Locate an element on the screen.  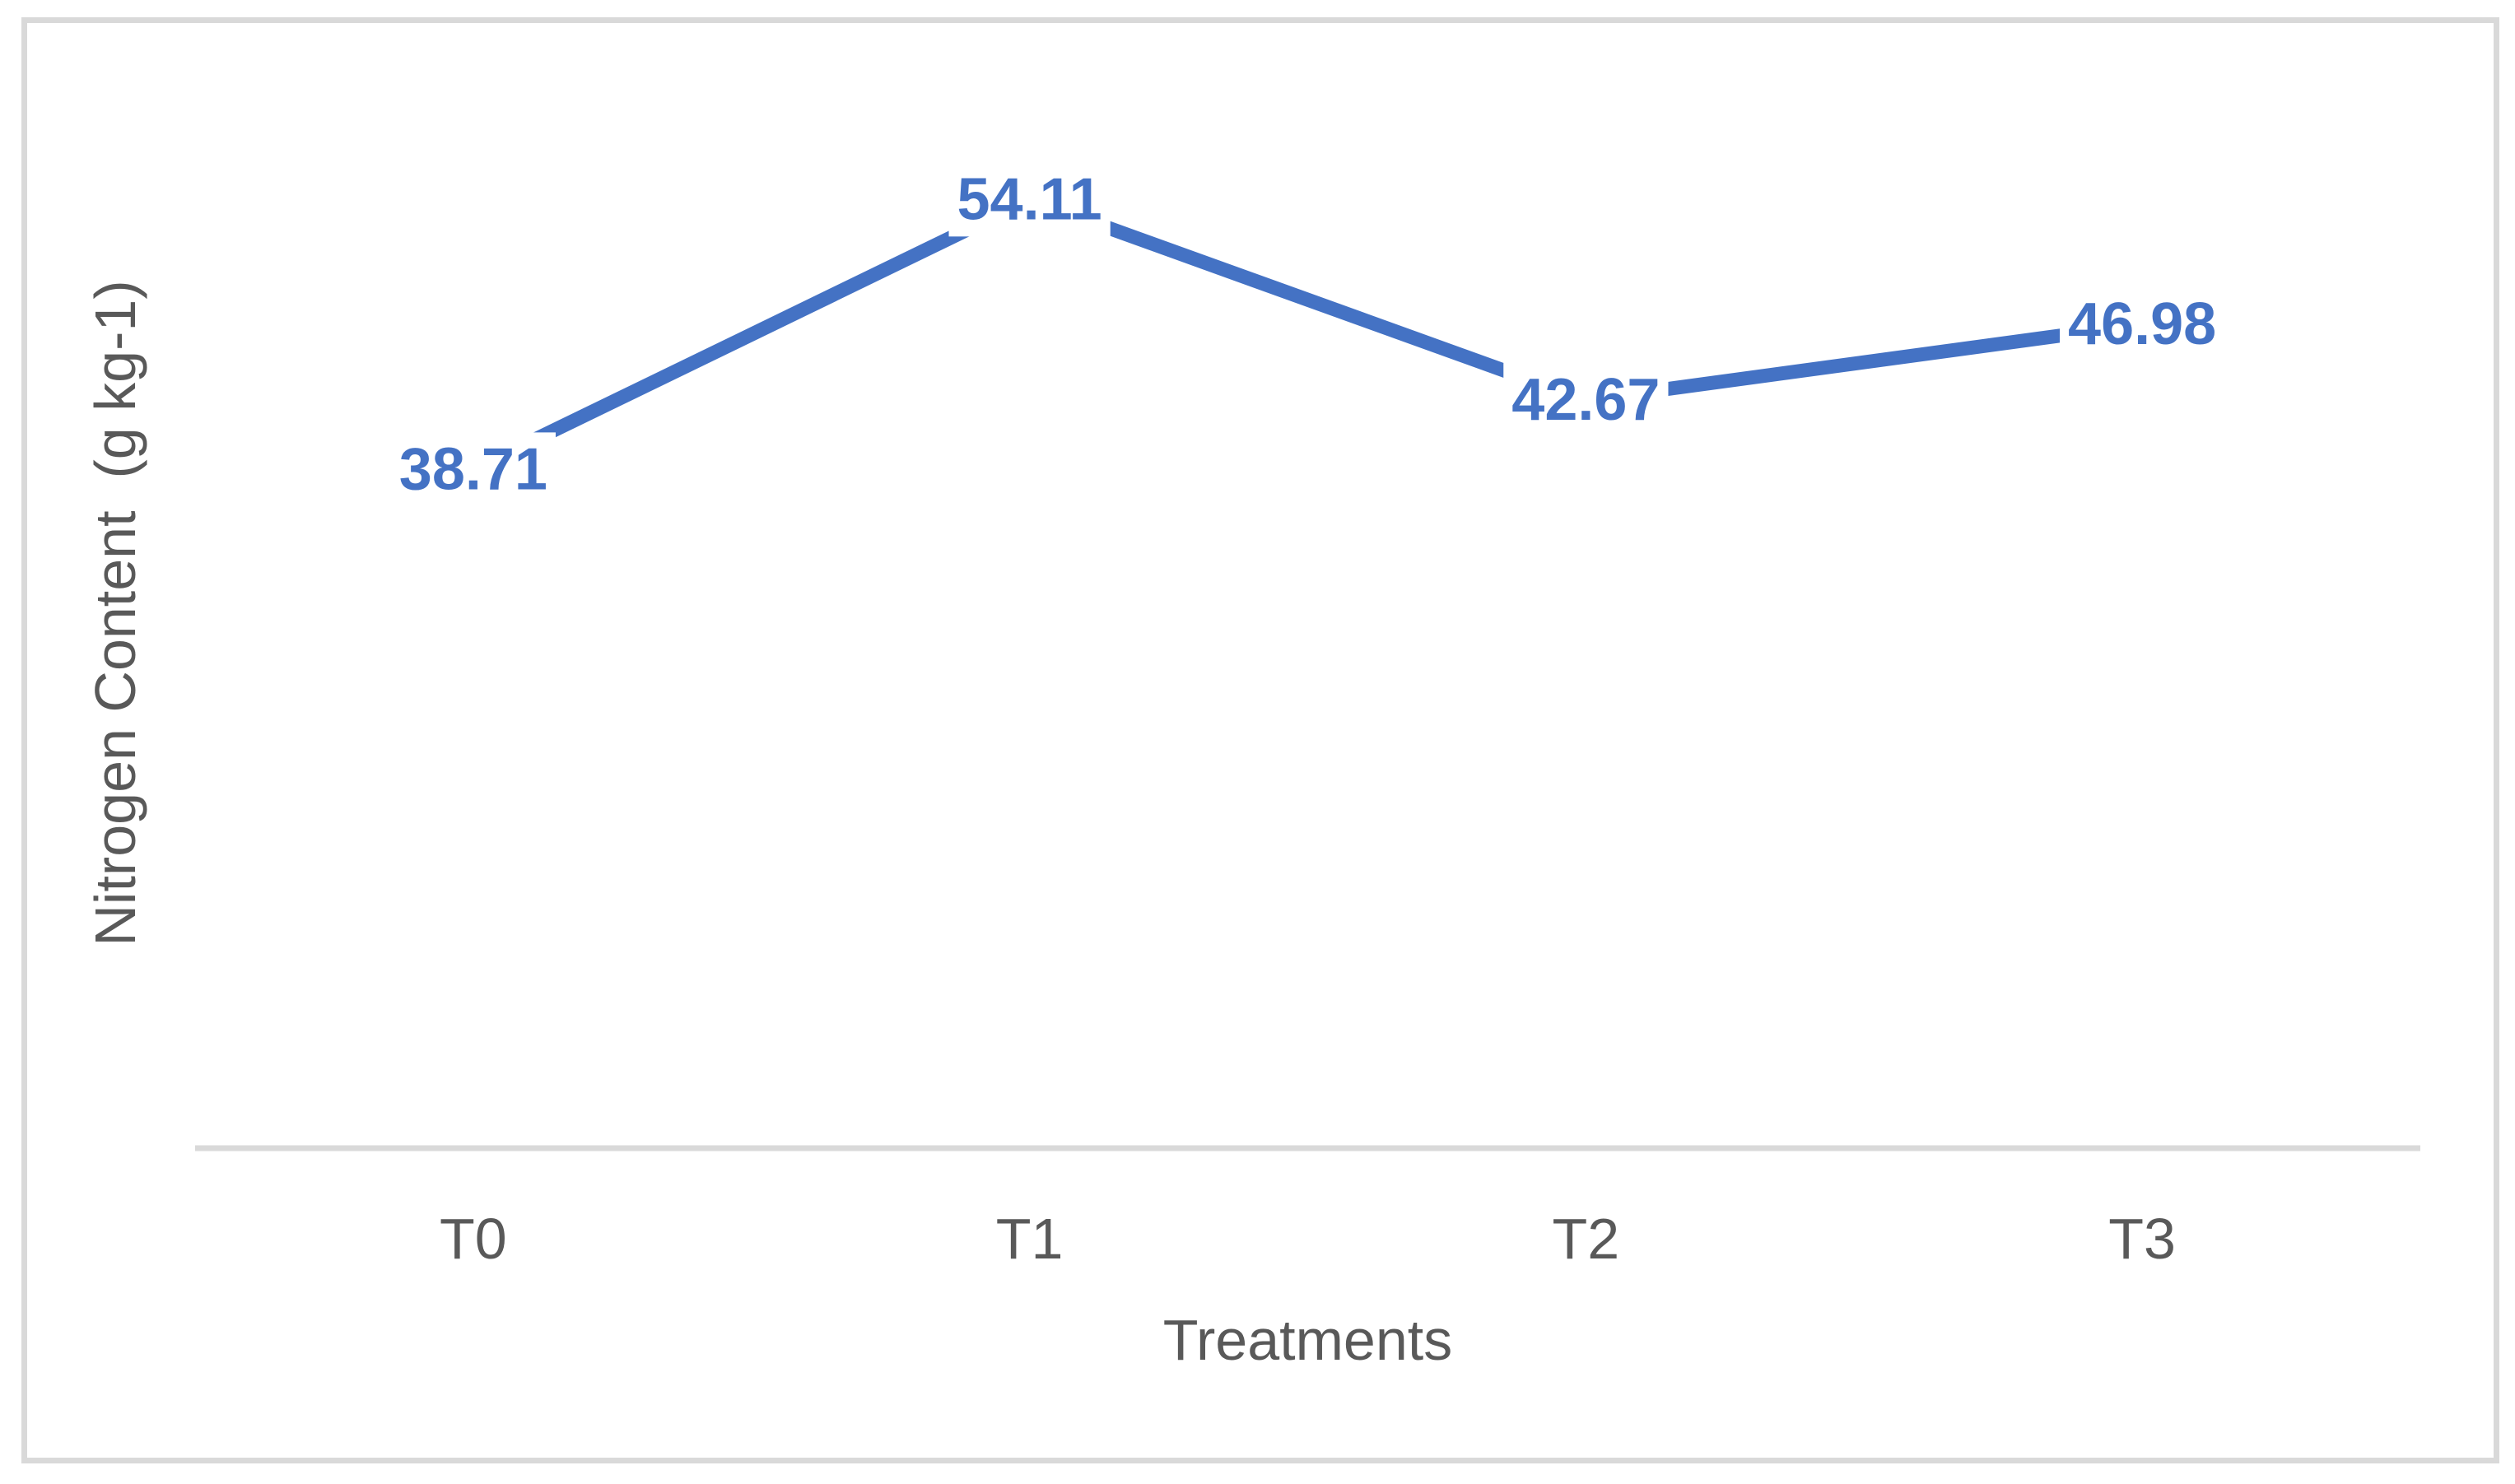
data-label-text: 42.67 is located at coordinates (1586, 400).